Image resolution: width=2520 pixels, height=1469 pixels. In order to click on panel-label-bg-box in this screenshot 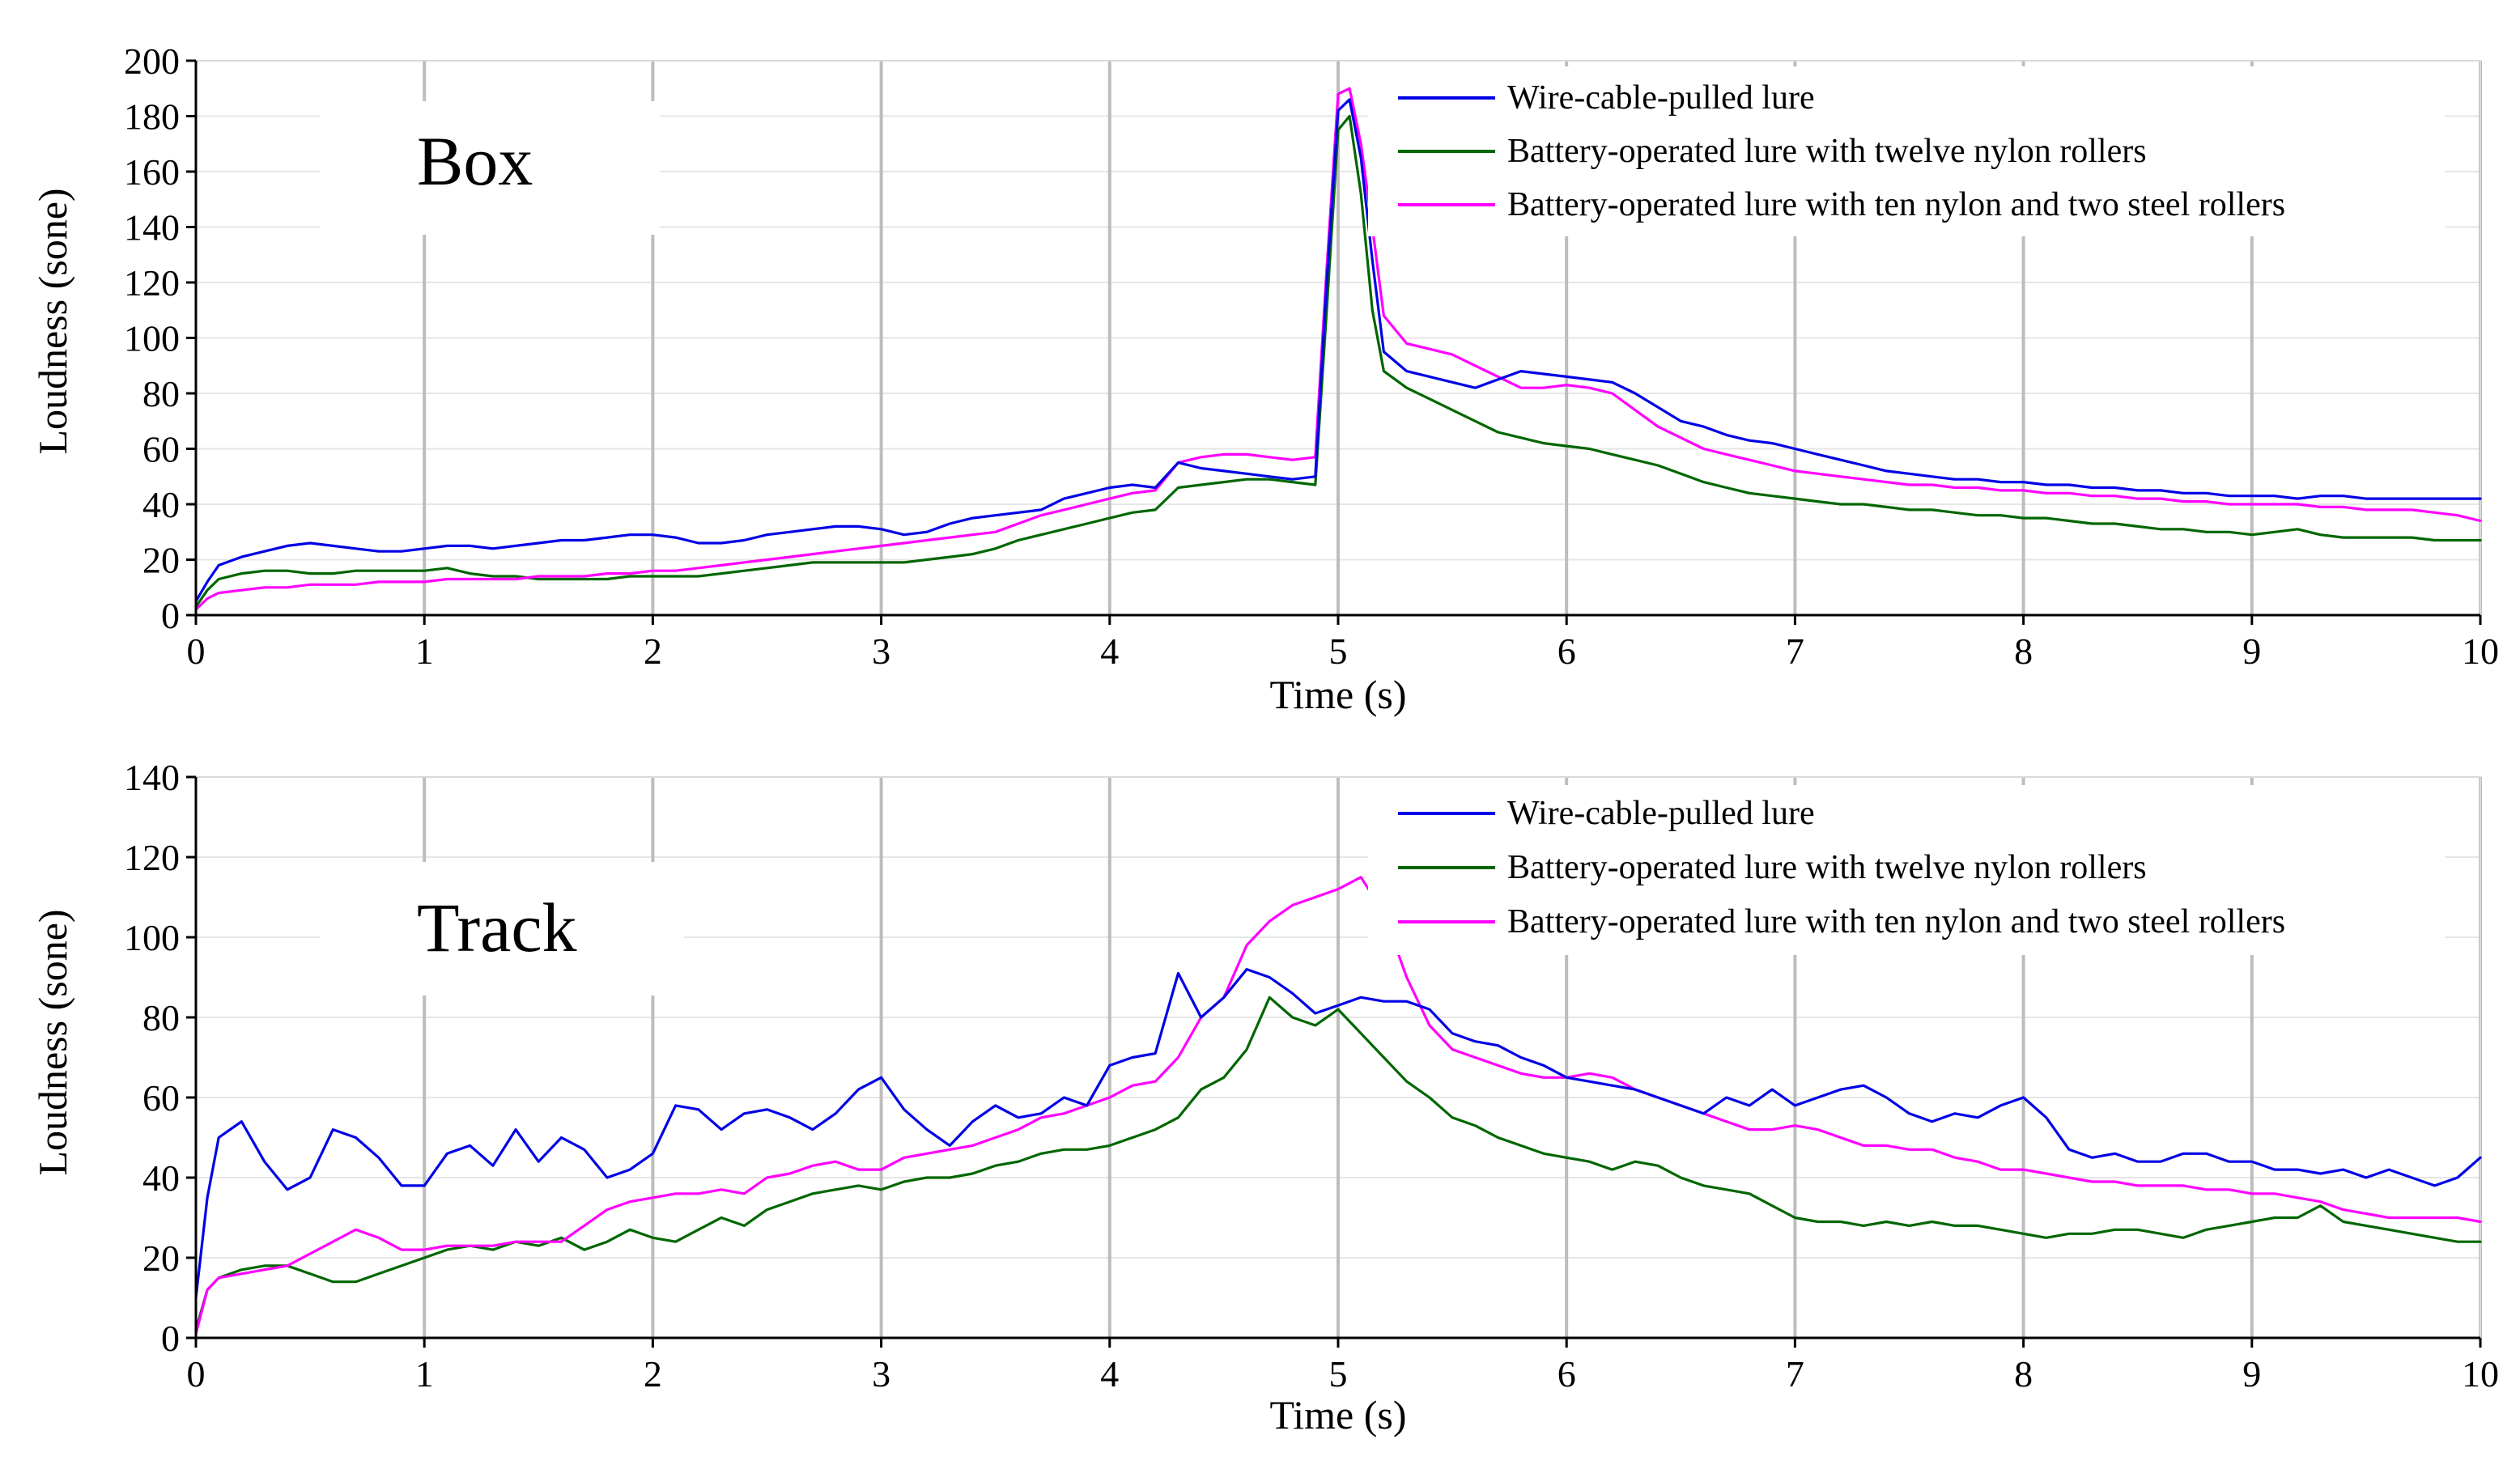, I will do `click(490, 168)`.